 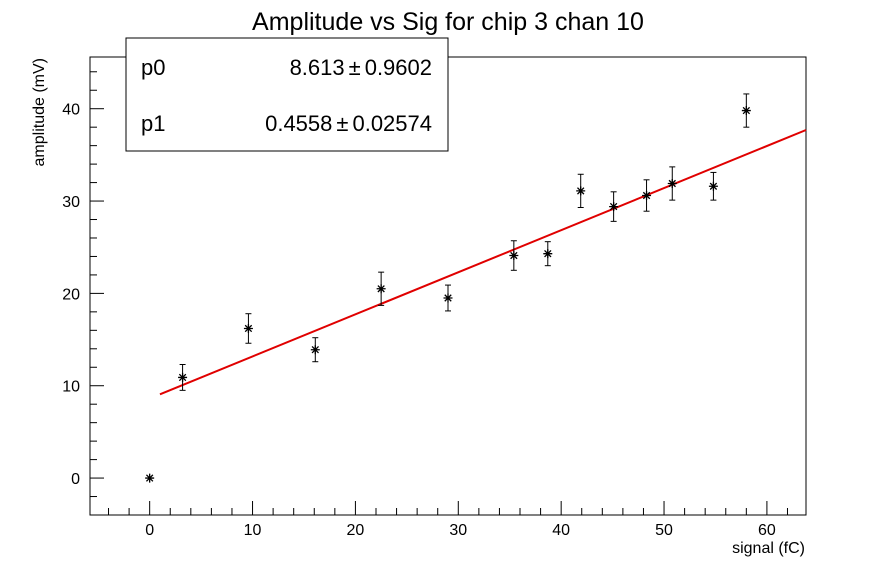 I want to click on x-tick-label: 40, so click(x=561, y=530).